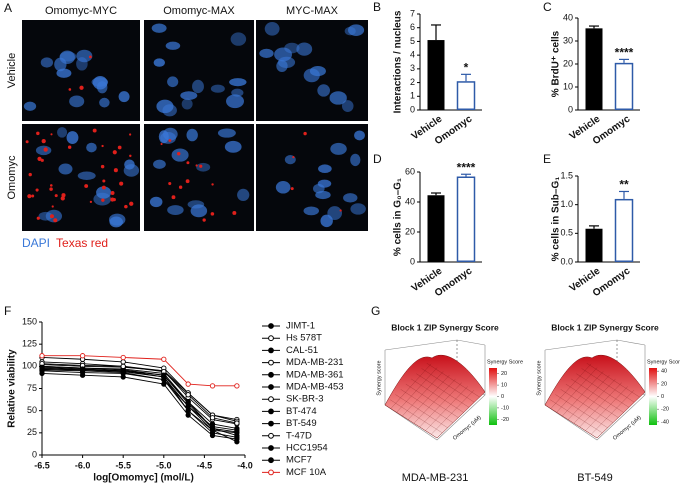 The height and width of the screenshot is (491, 680). I want to click on colorbar-tick-label: 10, so click(504, 386).